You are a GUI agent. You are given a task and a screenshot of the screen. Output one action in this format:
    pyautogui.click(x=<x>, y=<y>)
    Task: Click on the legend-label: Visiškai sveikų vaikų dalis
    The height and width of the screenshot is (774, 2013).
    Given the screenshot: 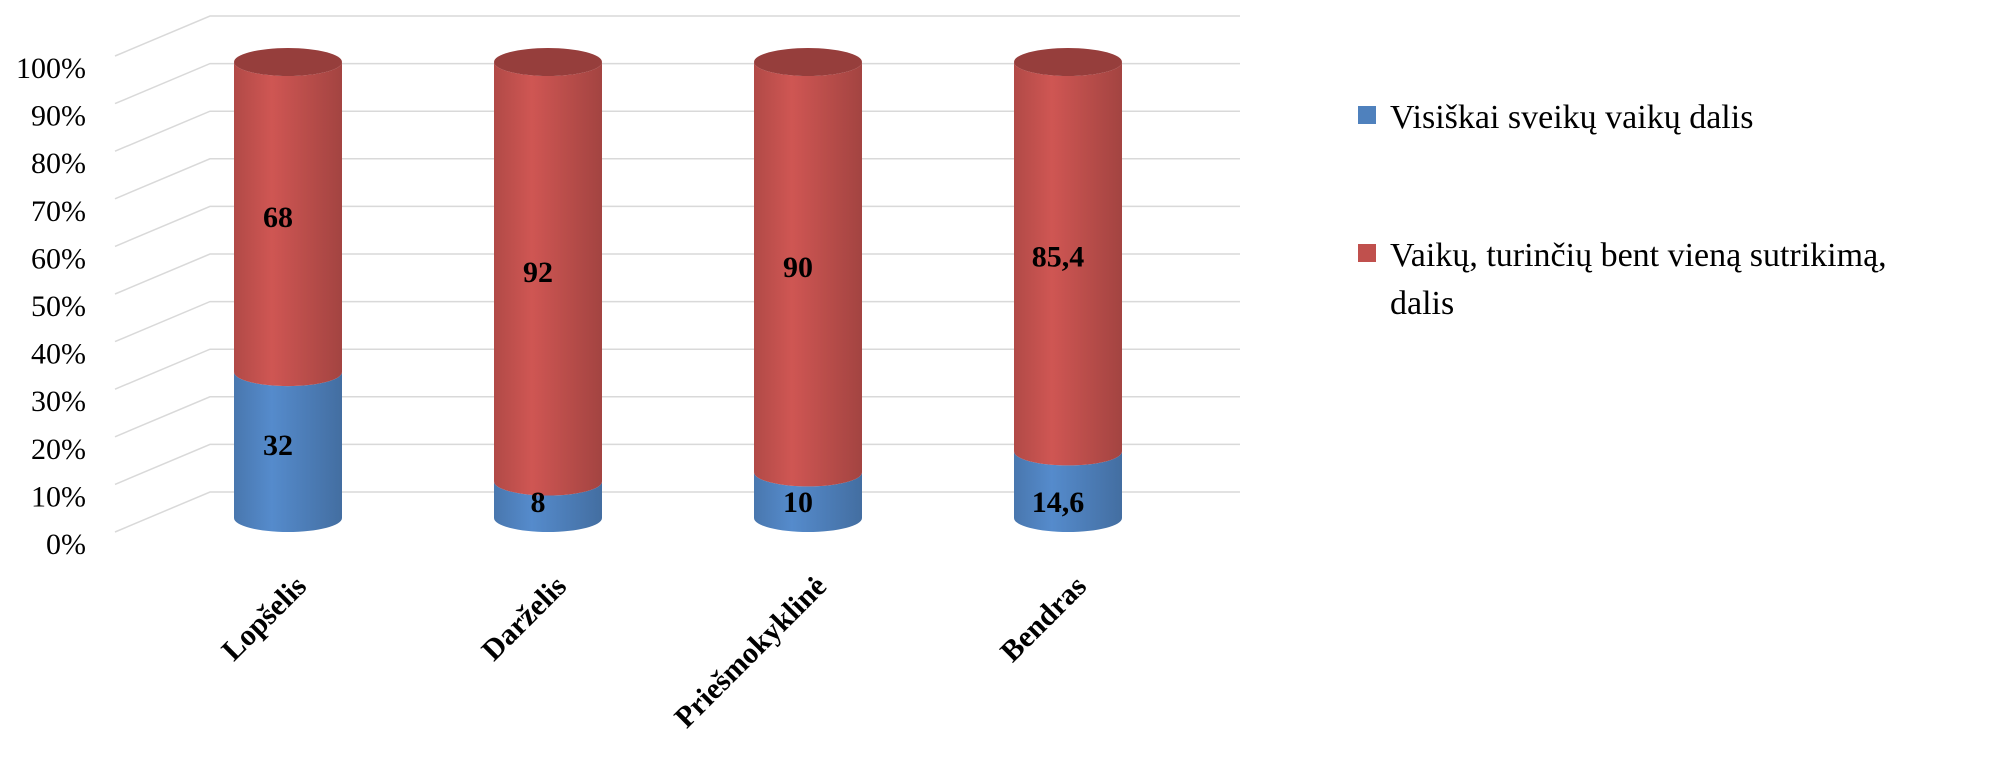 What is the action you would take?
    pyautogui.click(x=1571, y=117)
    